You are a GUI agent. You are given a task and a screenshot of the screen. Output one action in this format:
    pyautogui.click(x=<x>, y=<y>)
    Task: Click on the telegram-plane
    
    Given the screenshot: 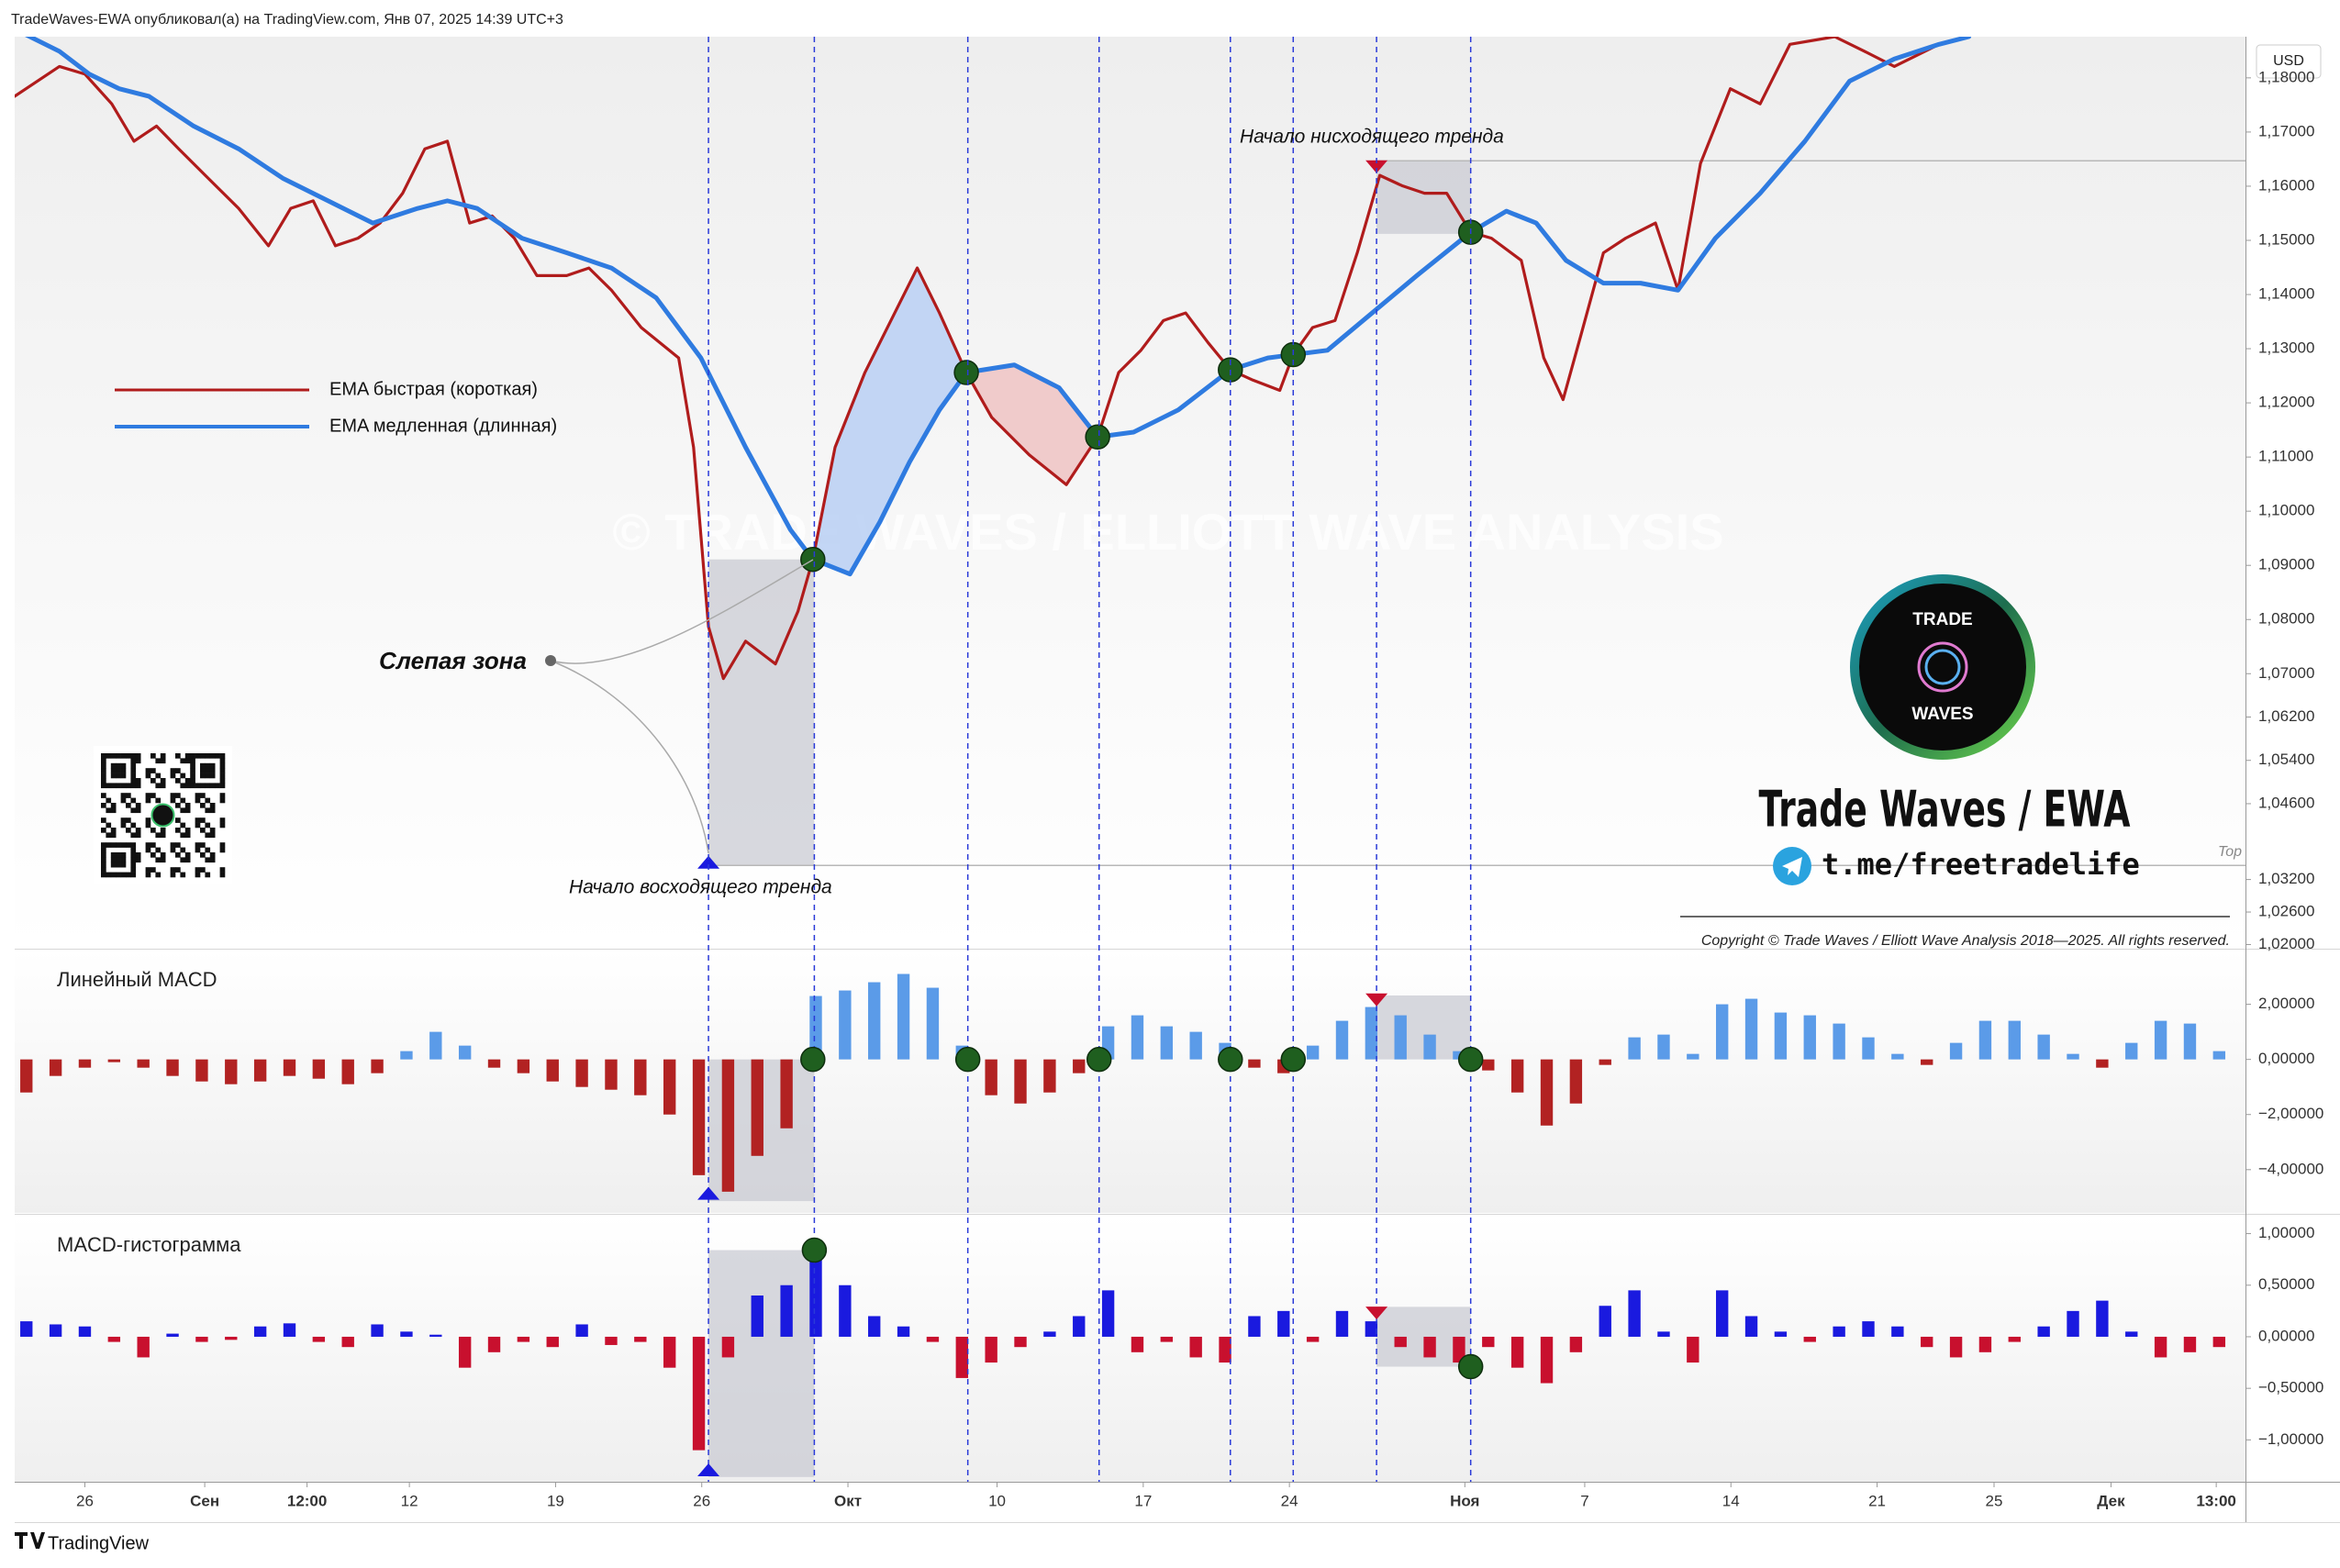 What is the action you would take?
    pyautogui.click(x=1792, y=867)
    